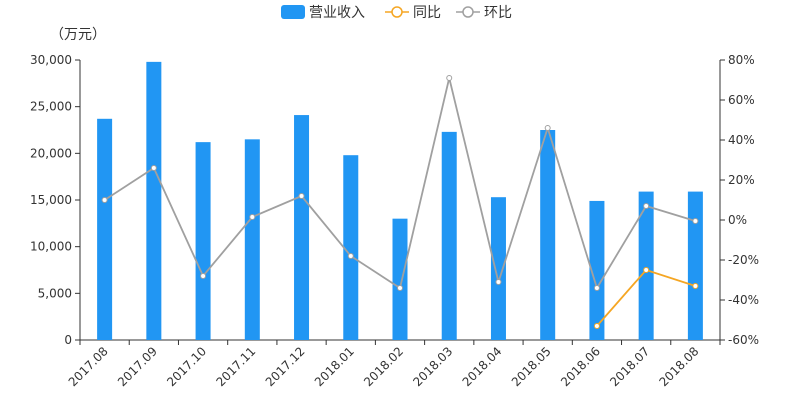 The image size is (800, 400). I want to click on left-tick-label: 10,000, so click(51, 247).